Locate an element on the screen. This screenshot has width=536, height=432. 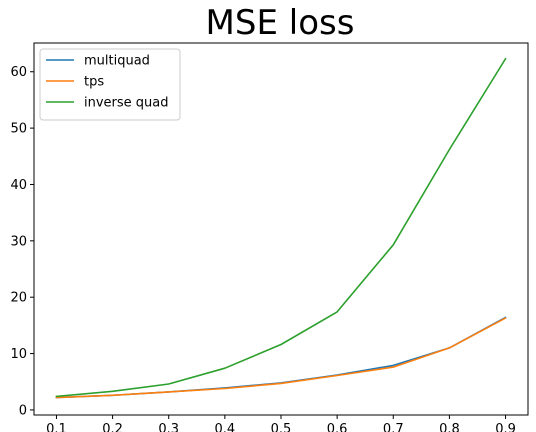
legend-entry: tps is located at coordinates (94, 82).